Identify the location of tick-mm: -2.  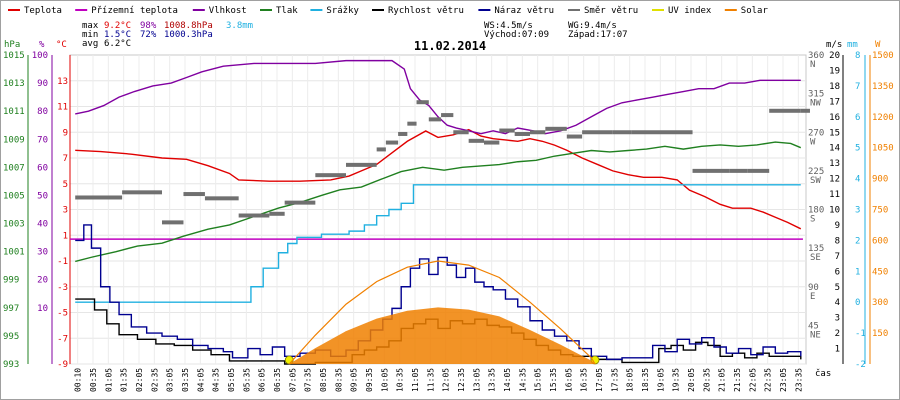
(860, 365).